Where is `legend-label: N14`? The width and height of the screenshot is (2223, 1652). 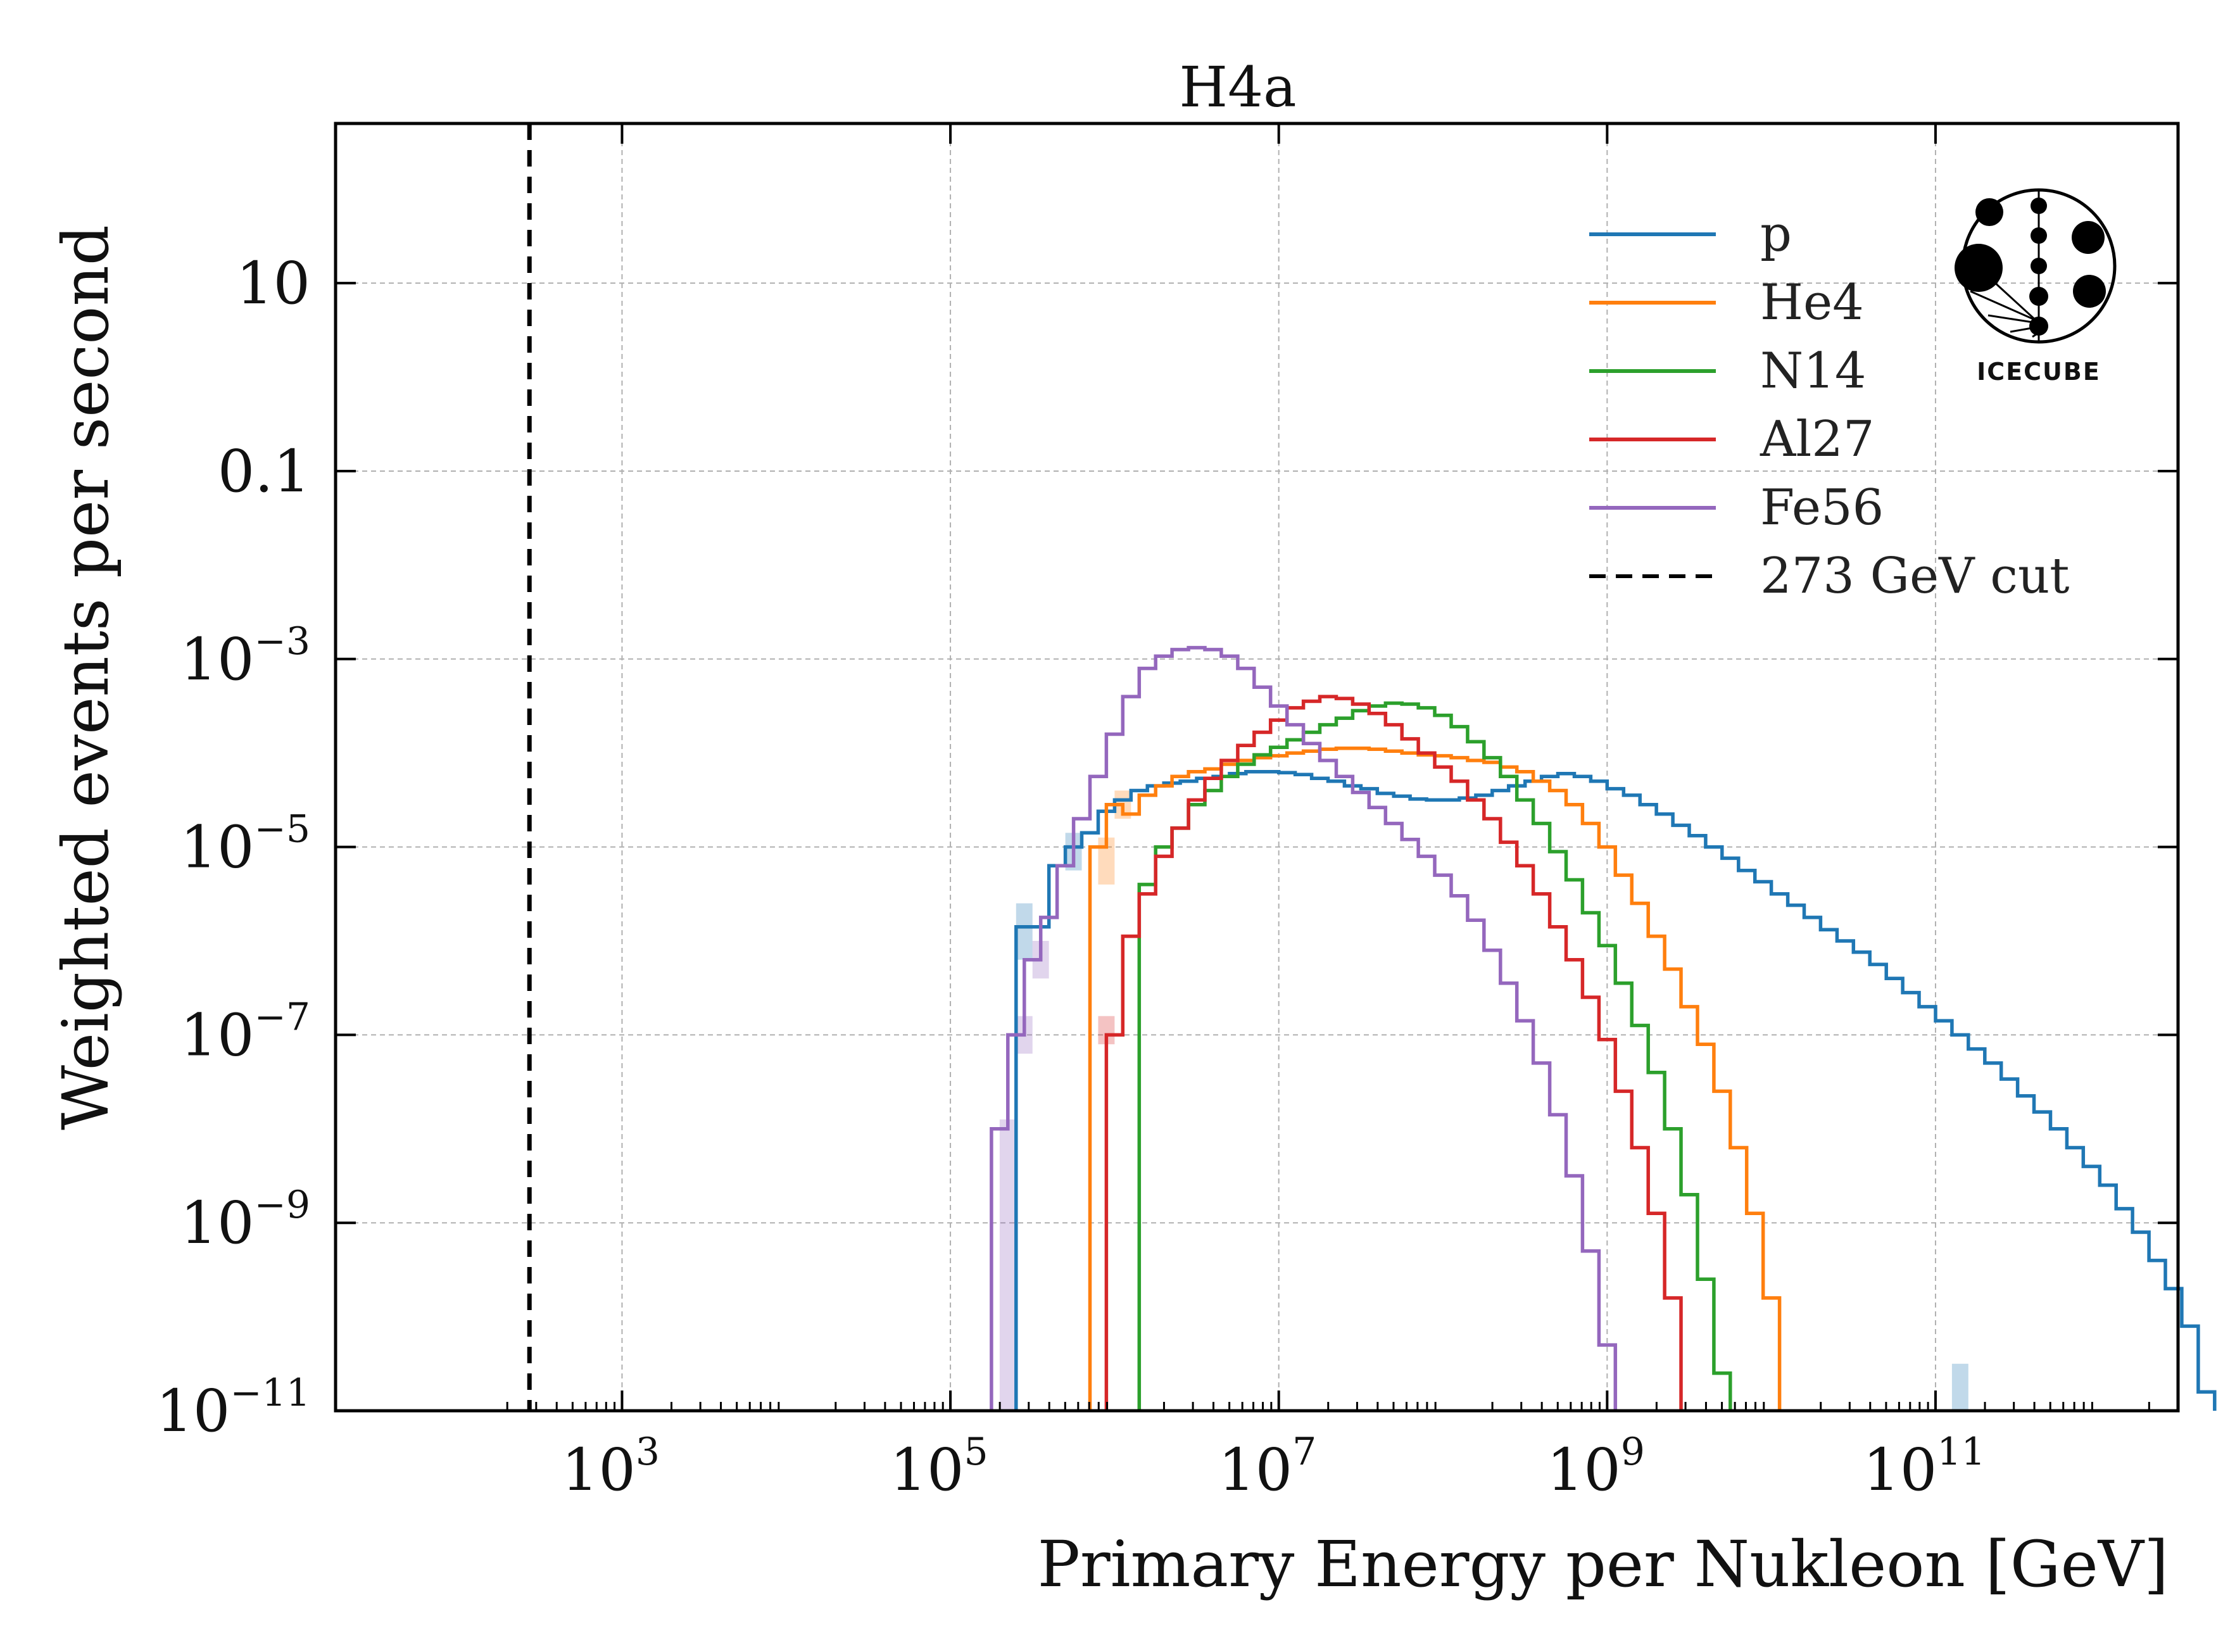 legend-label: N14 is located at coordinates (1813, 372).